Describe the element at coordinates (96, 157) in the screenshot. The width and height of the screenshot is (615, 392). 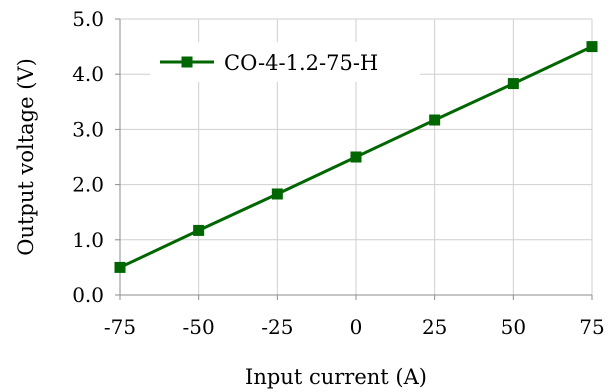
I see `y-axis-ticks: 0.0 1.0 2.0 3.0 4.0 5.0` at that location.